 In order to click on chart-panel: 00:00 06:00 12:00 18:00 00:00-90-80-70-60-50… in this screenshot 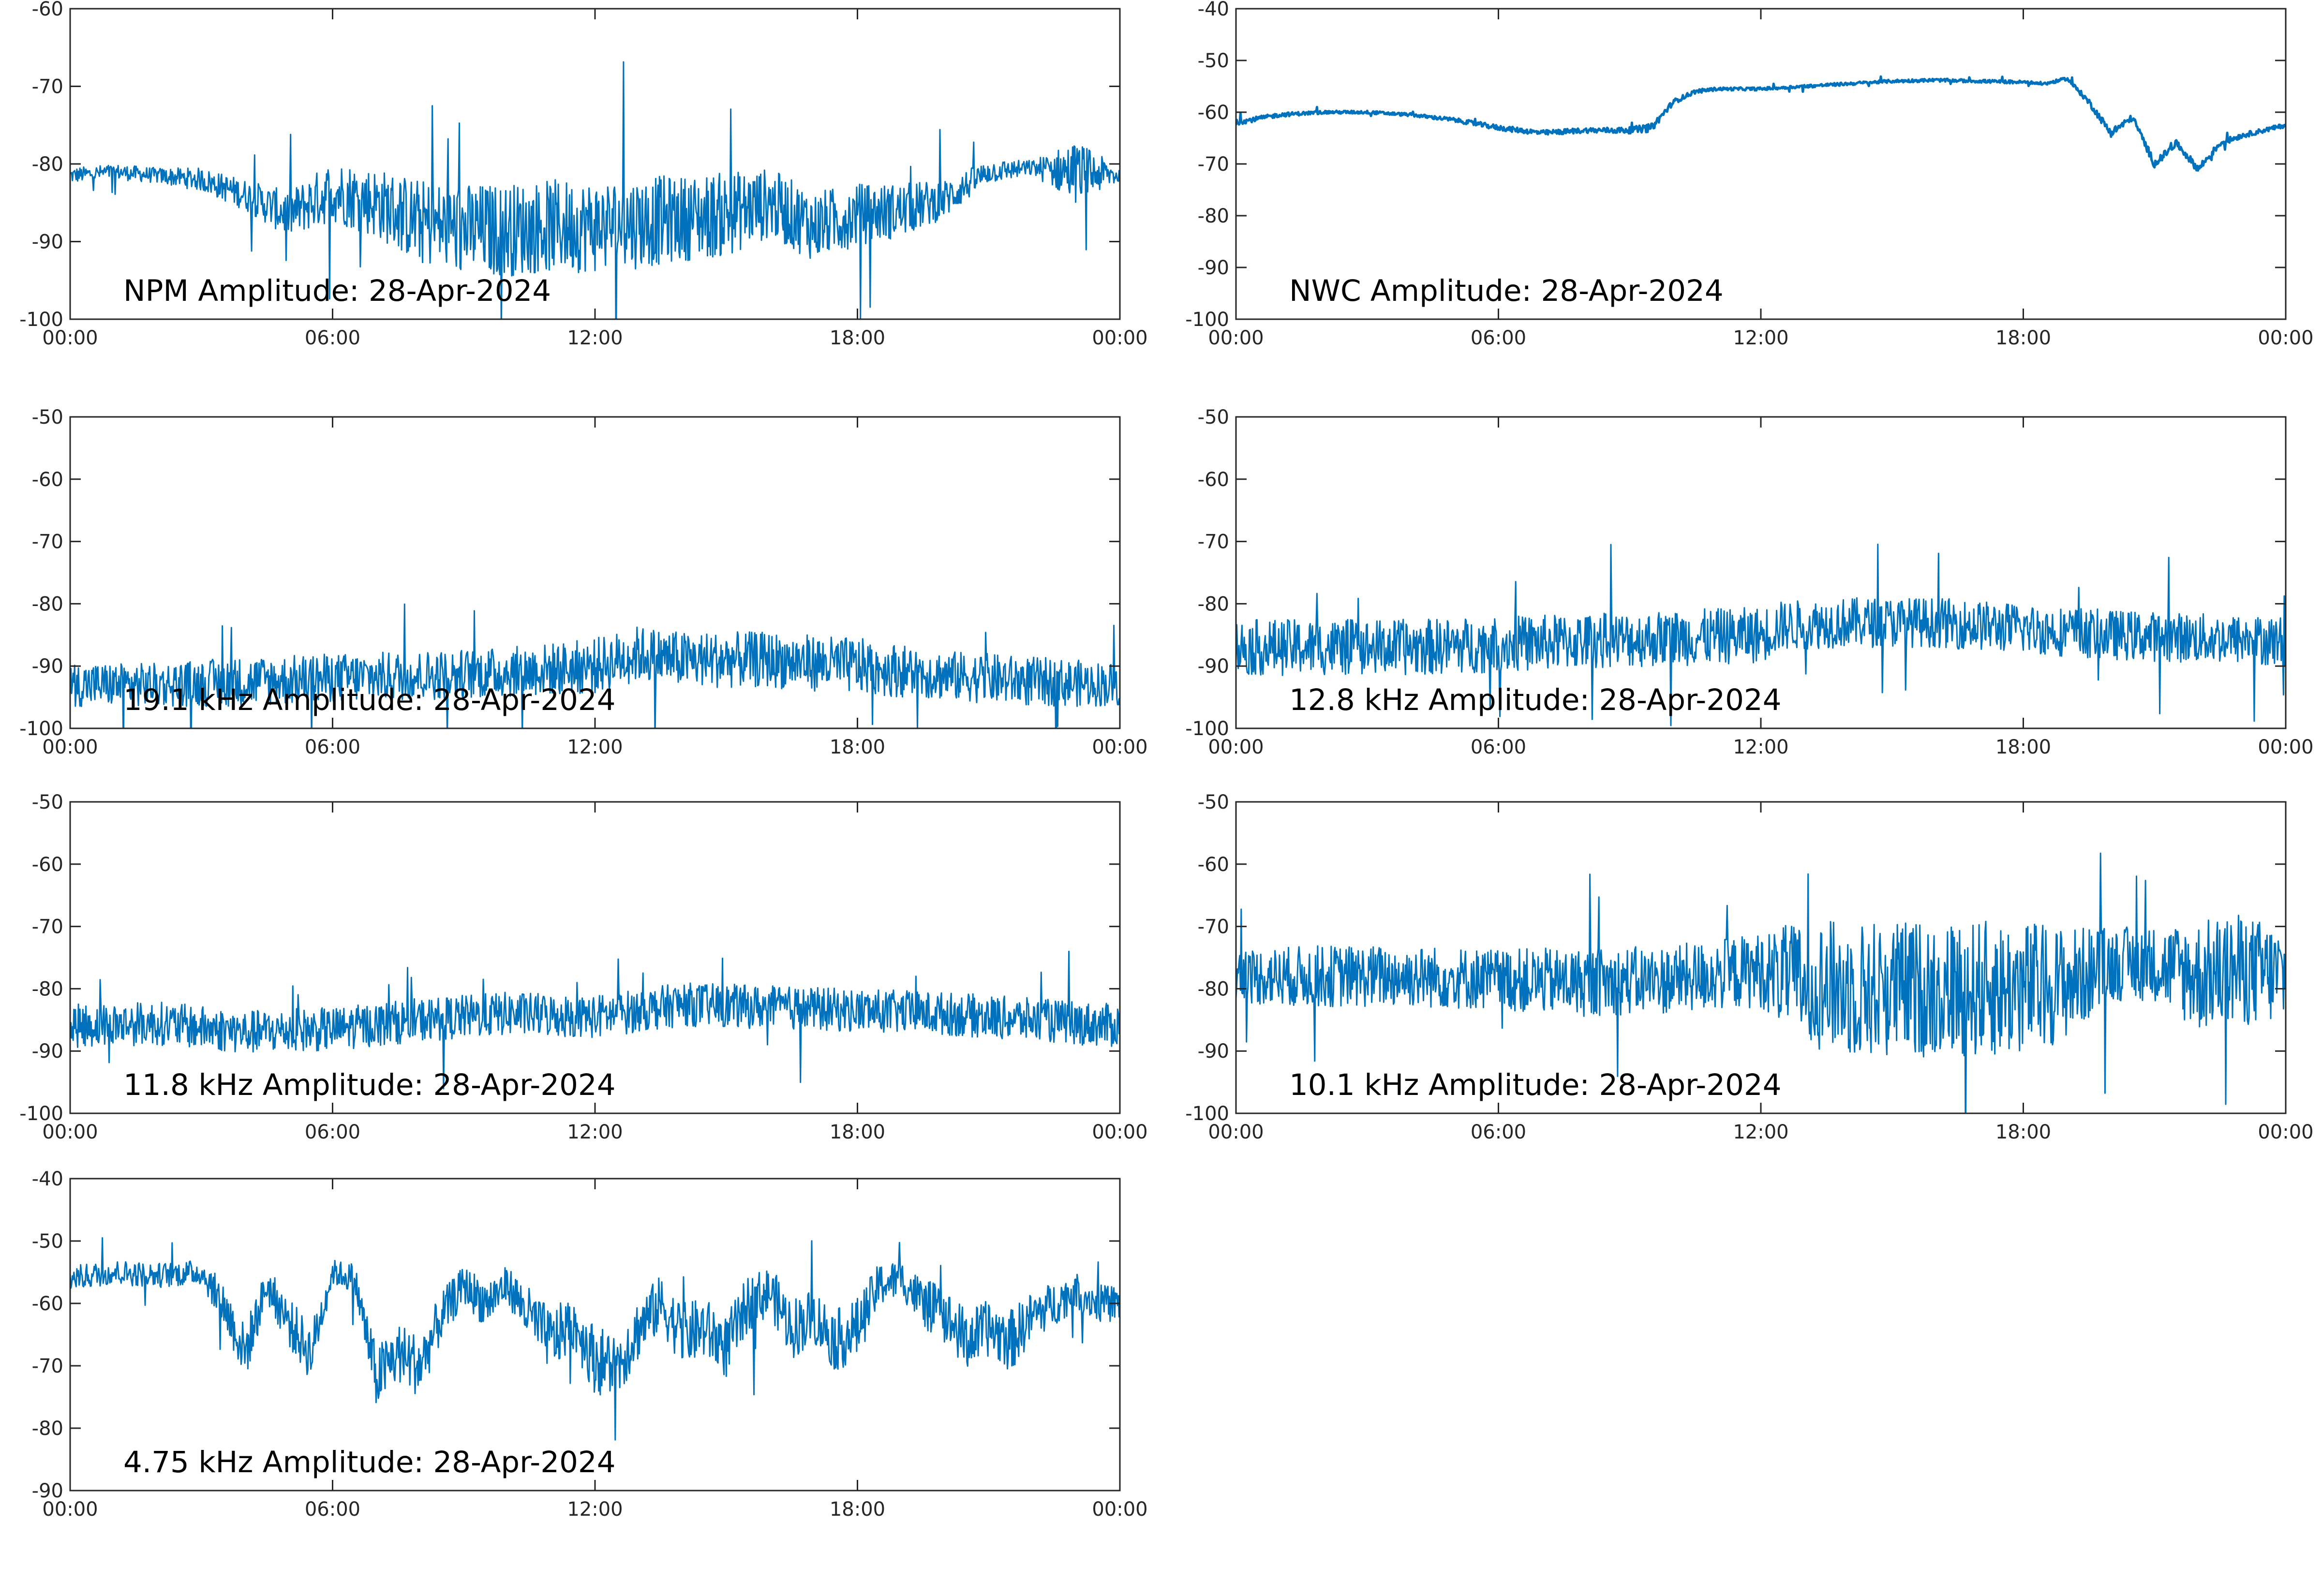, I will do `click(590, 1344)`.